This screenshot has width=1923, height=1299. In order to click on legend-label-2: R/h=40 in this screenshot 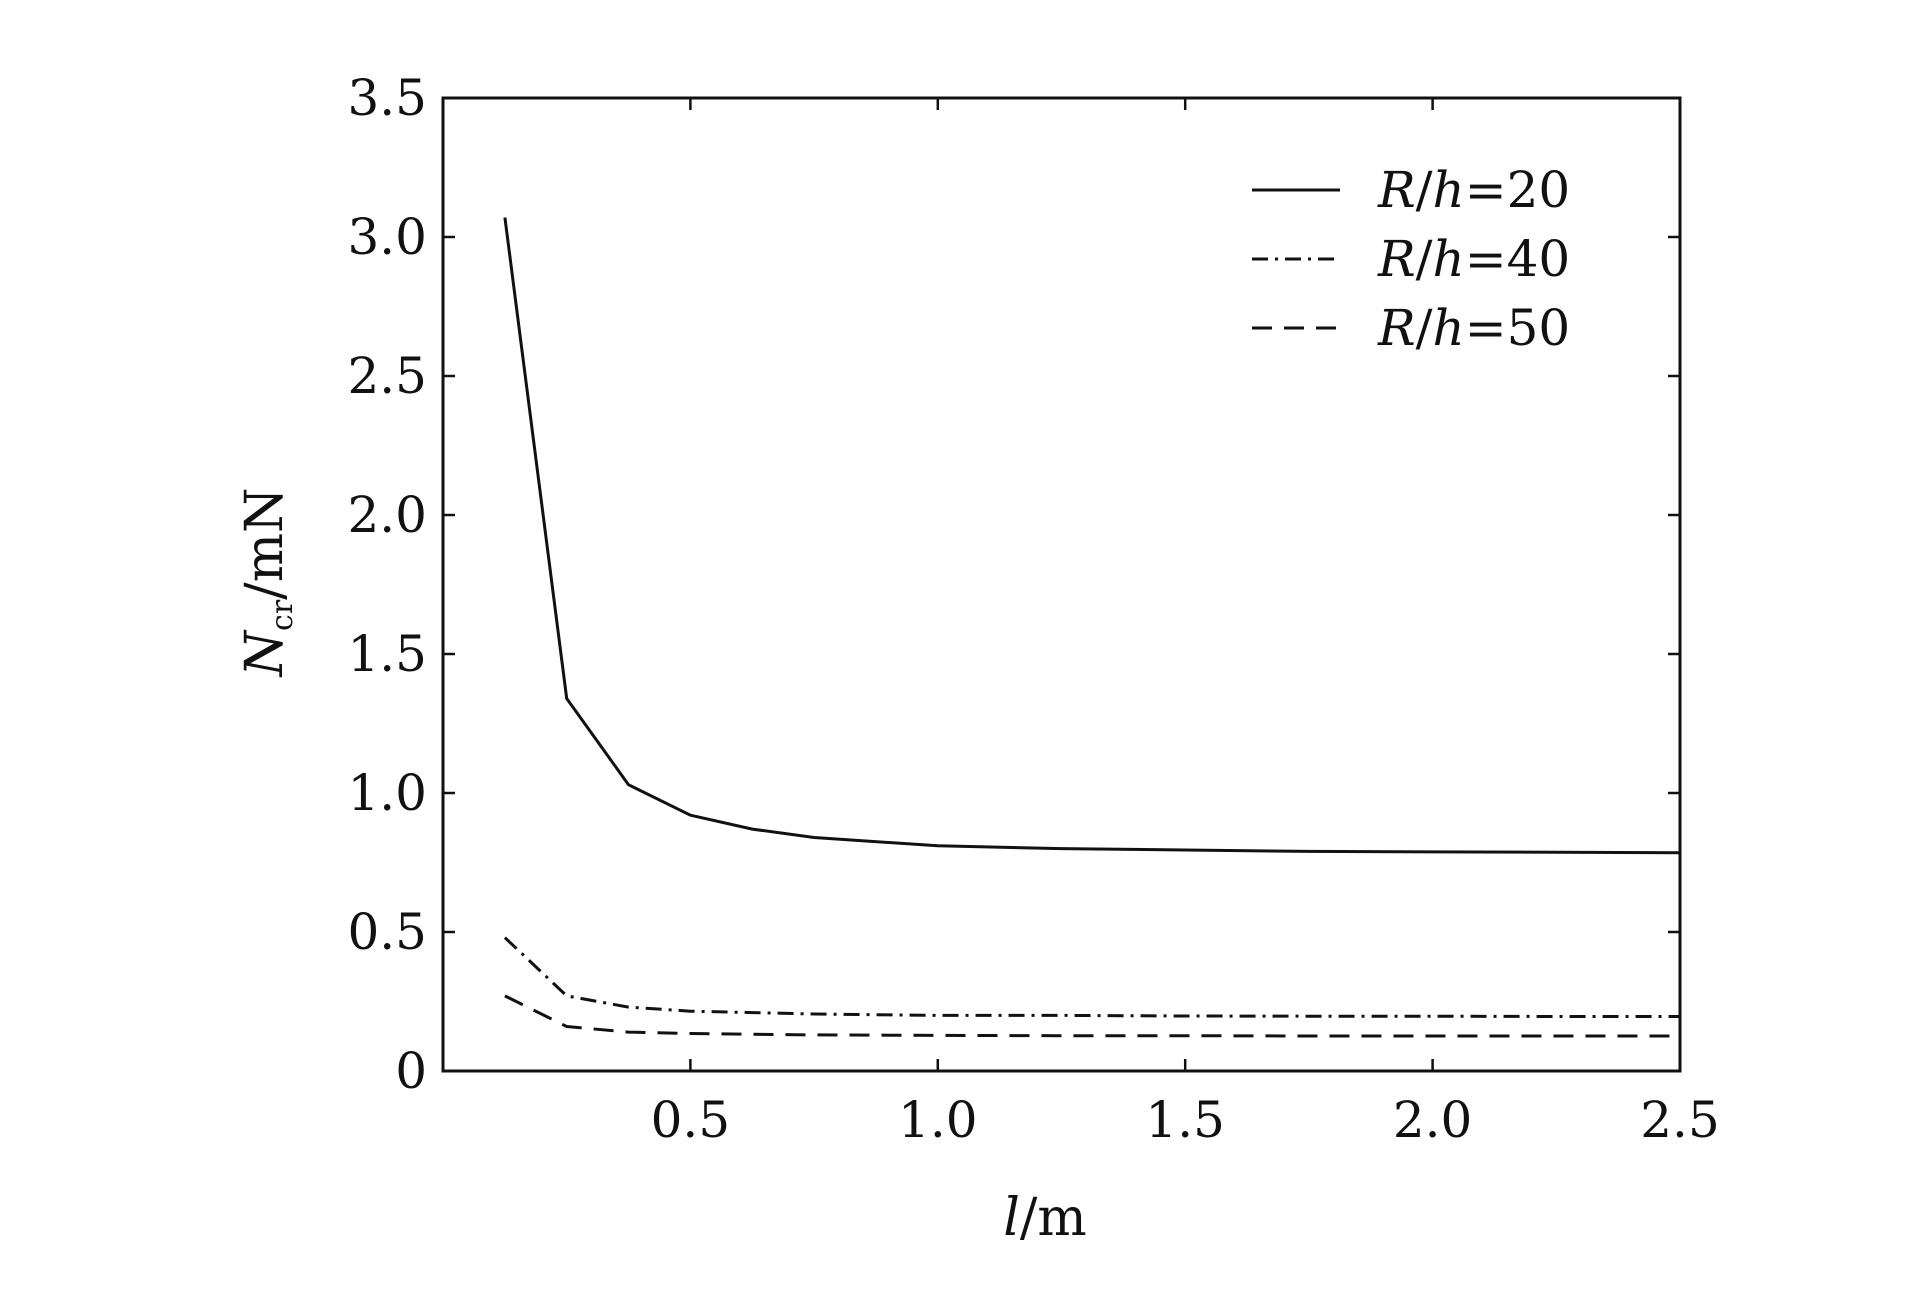, I will do `click(1473, 259)`.